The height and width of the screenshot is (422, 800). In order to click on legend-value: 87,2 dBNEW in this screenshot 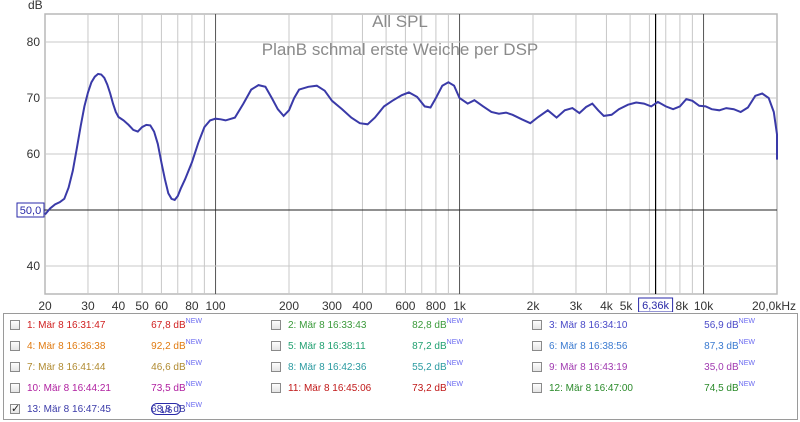, I will do `click(428, 347)`.